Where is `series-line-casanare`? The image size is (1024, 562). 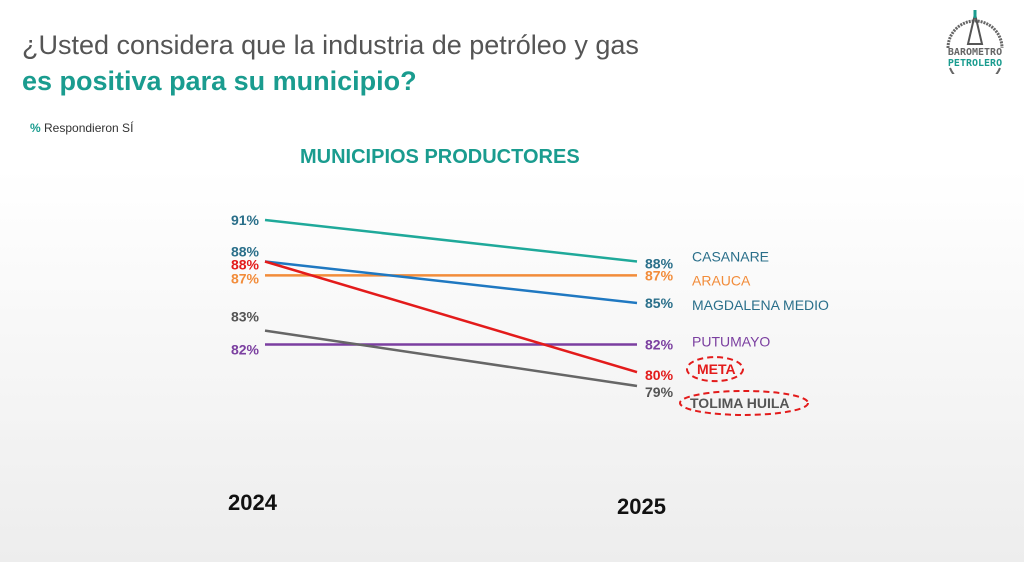 series-line-casanare is located at coordinates (451, 240).